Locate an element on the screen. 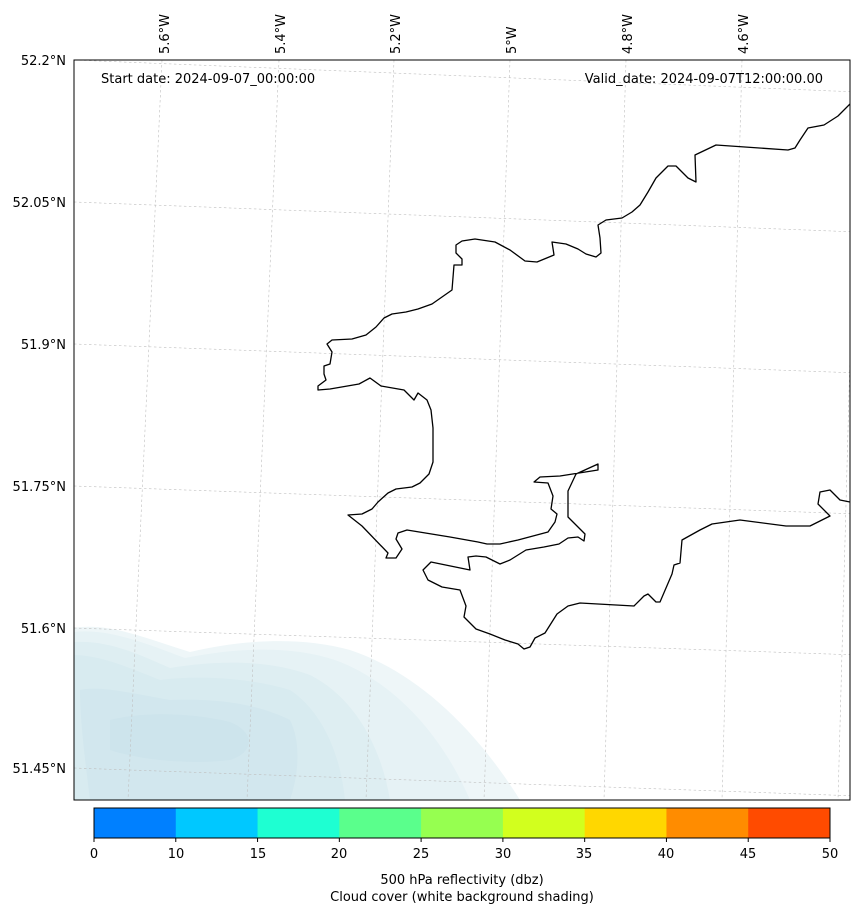 Image resolution: width=859 pixels, height=914 pixels. colorbar-label-line1: 500 hPa reflectivity (dbz) is located at coordinates (461, 880).